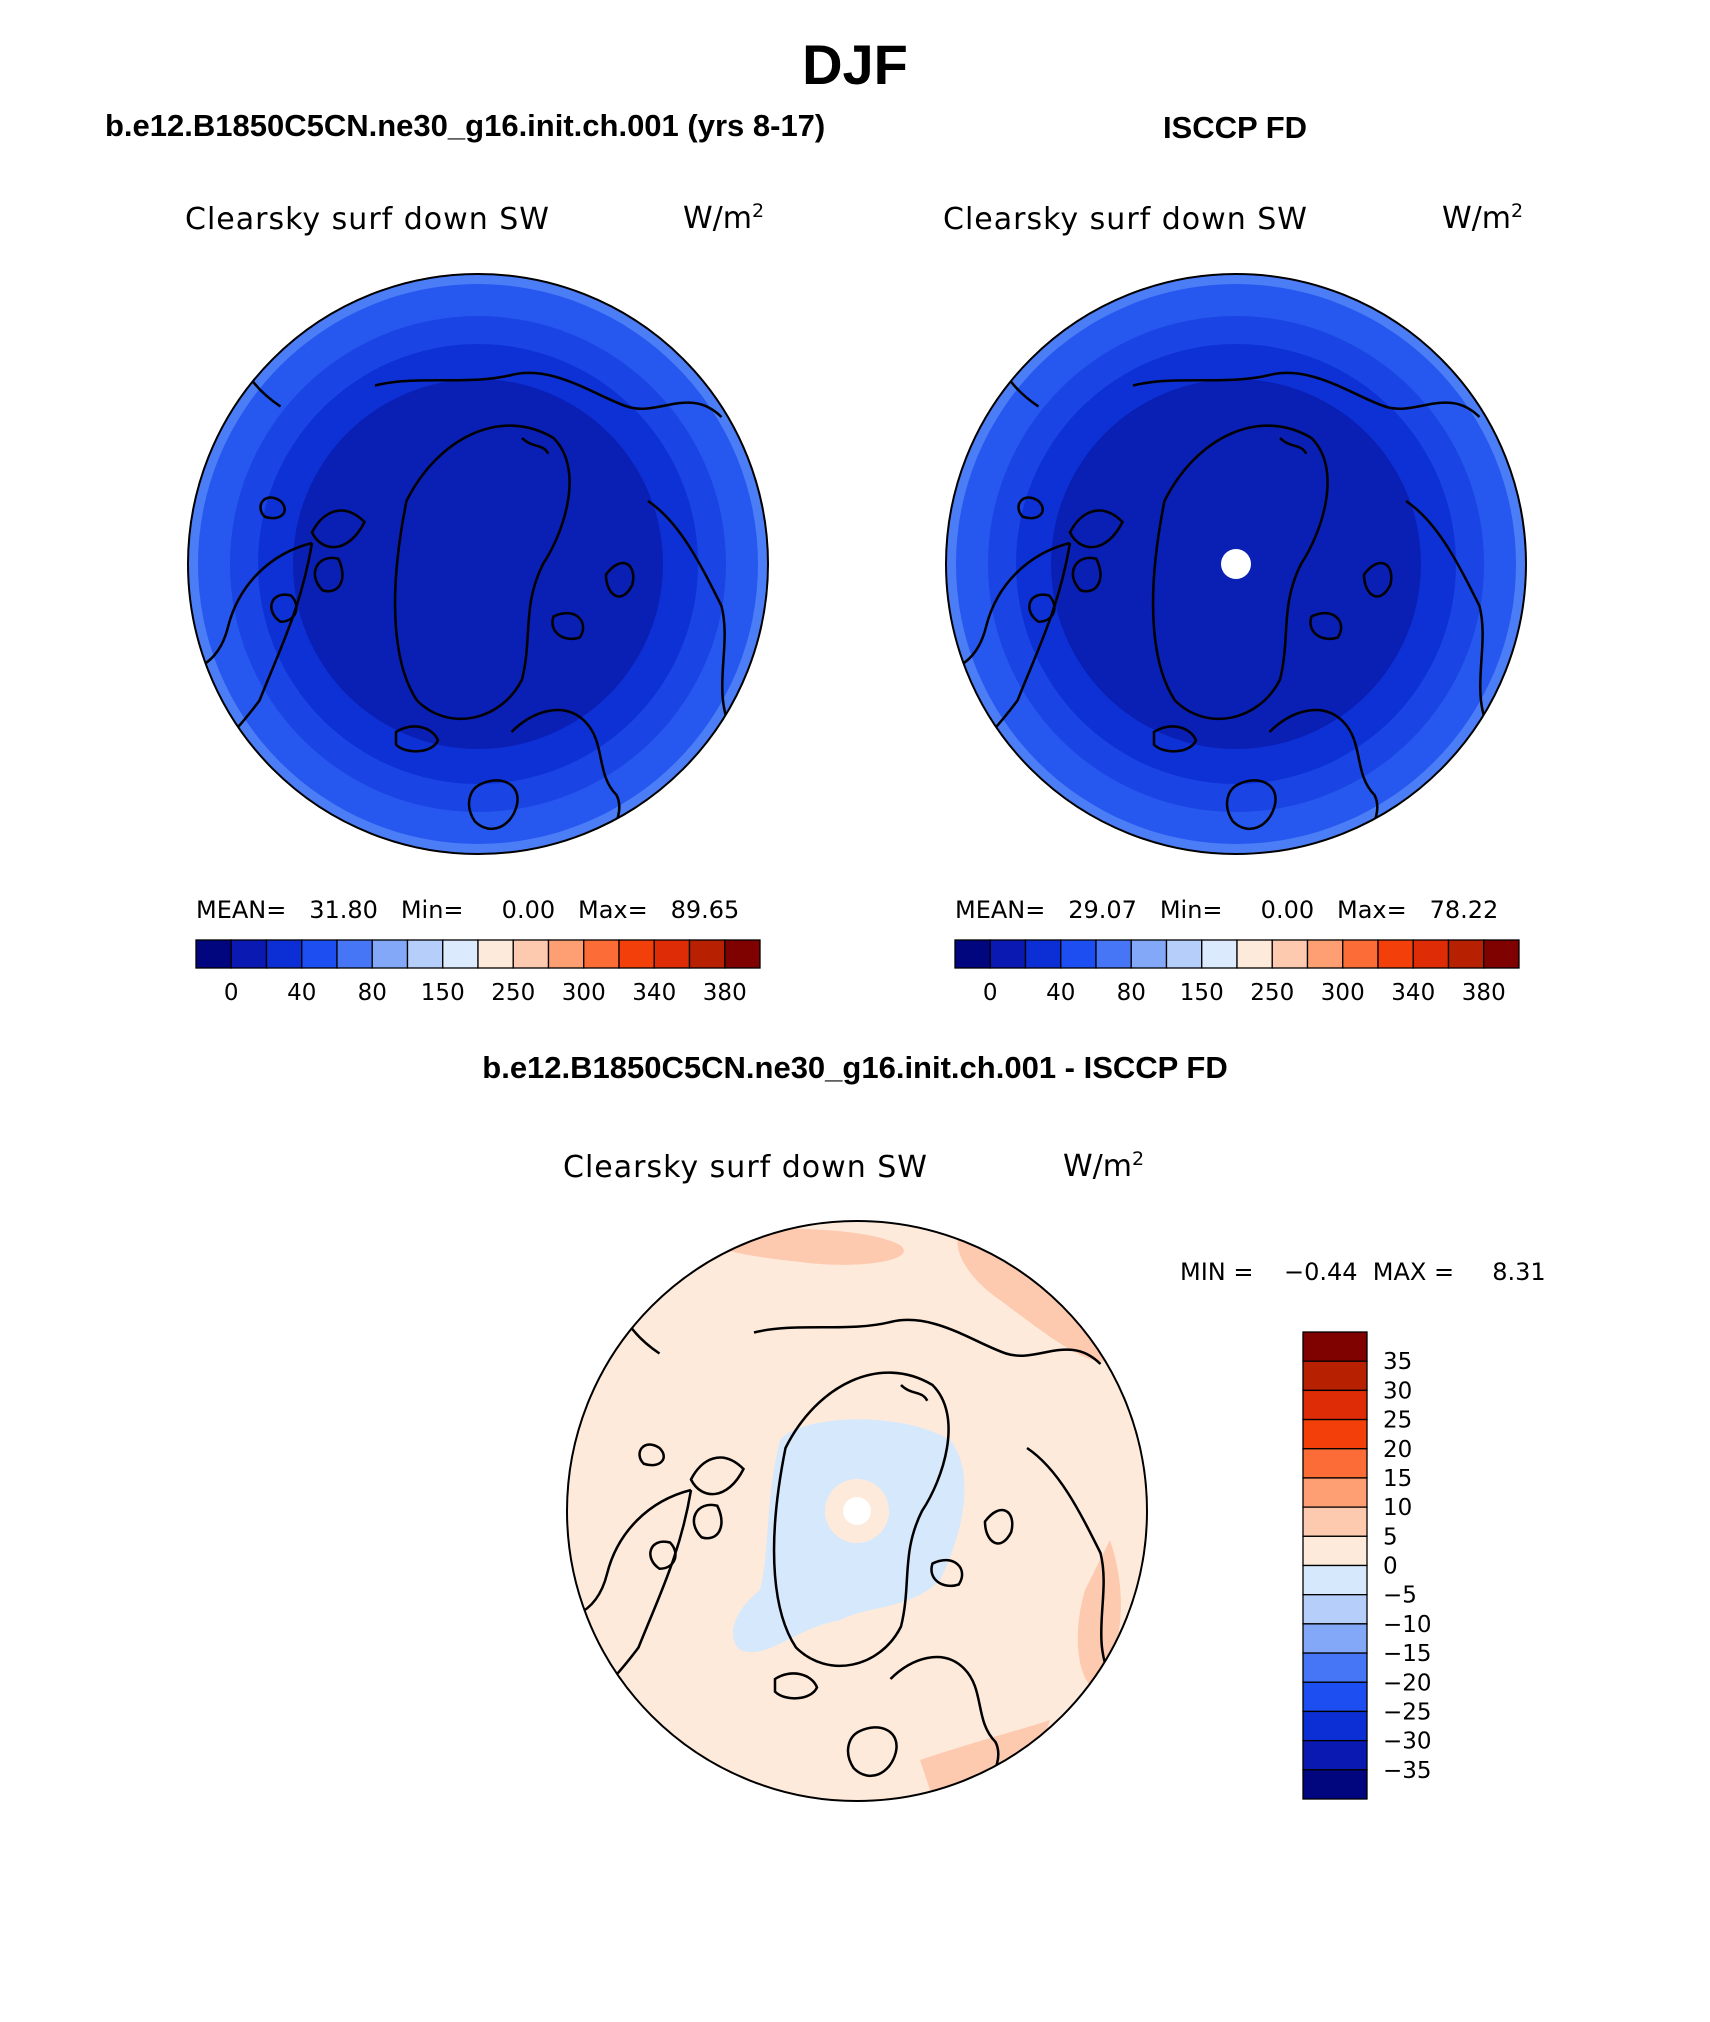  What do you see at coordinates (1407, 1742) in the screenshot?
I see `diff-colorbar-tick-label: −30` at bounding box center [1407, 1742].